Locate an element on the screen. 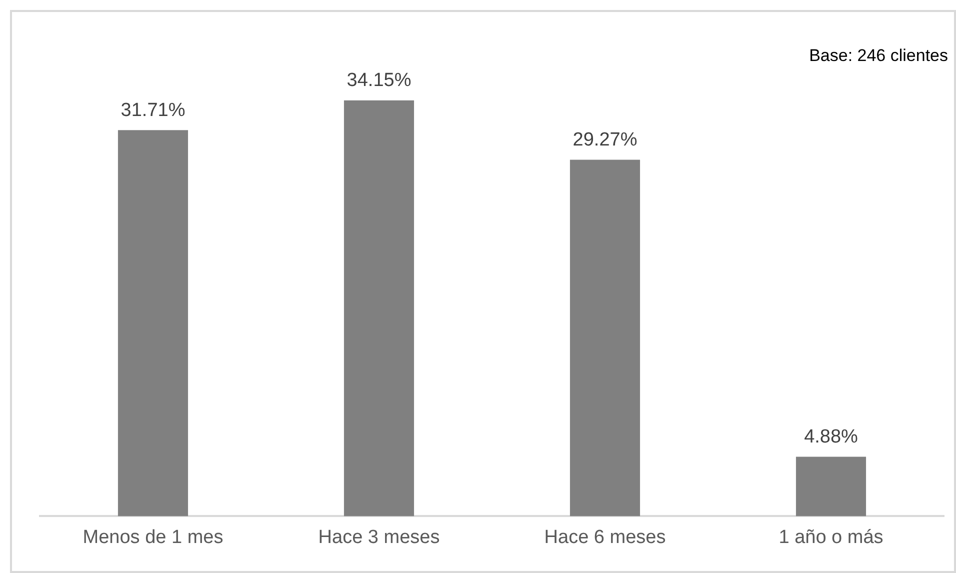  data-label: 34.15% is located at coordinates (379, 81).